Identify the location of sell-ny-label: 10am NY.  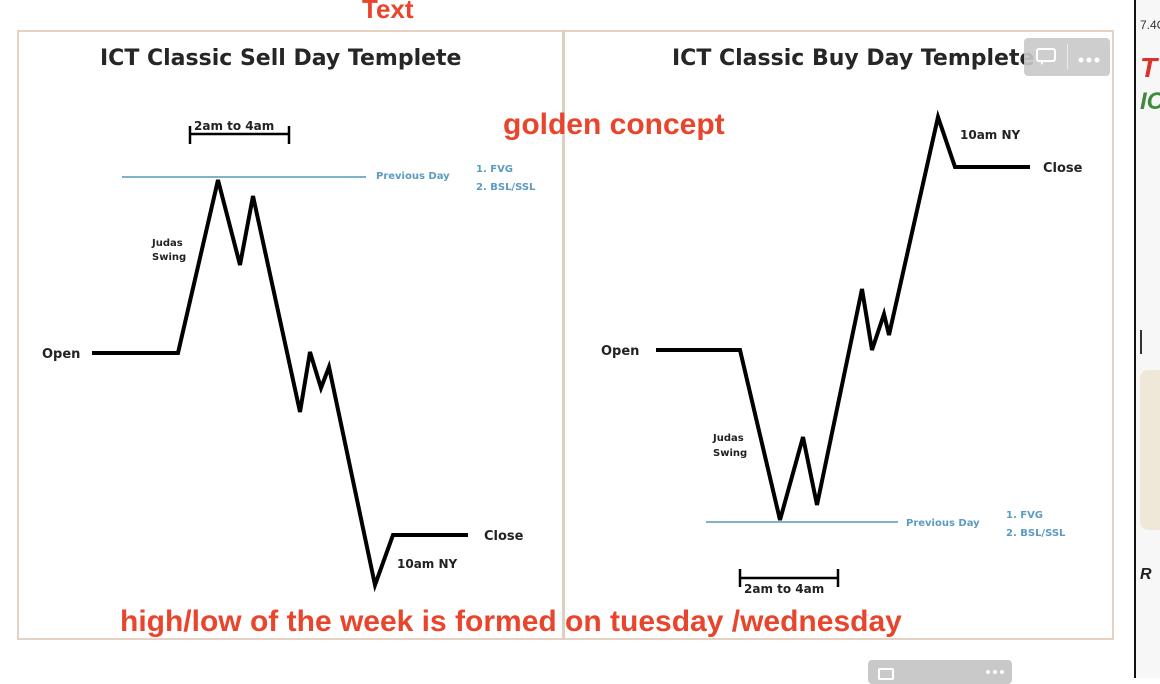
(427, 564).